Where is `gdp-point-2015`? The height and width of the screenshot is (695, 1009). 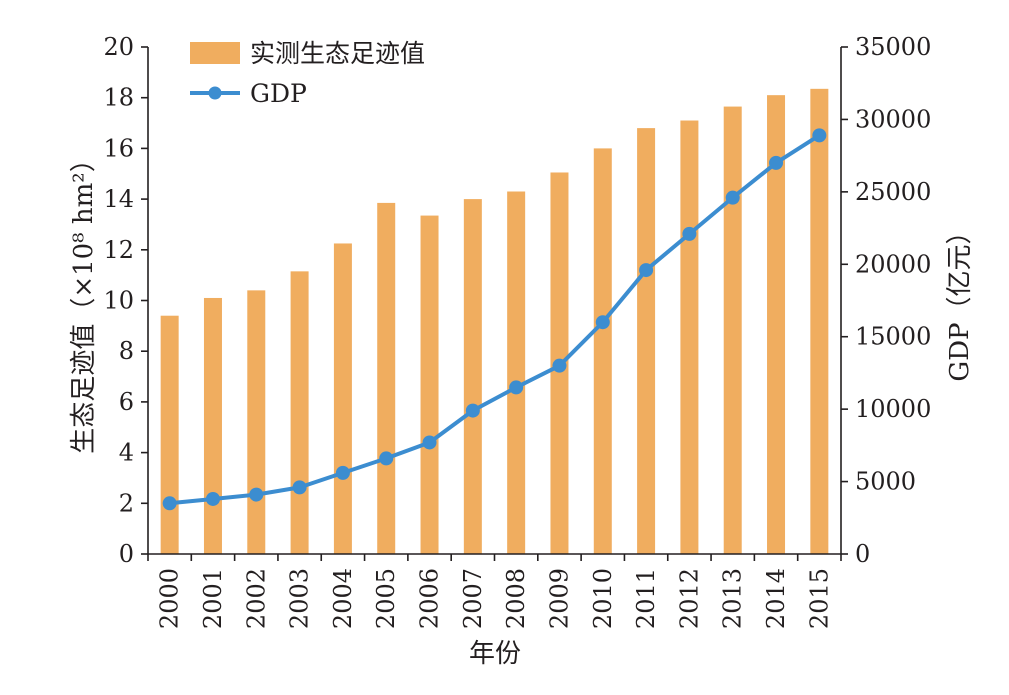
gdp-point-2015 is located at coordinates (819, 135).